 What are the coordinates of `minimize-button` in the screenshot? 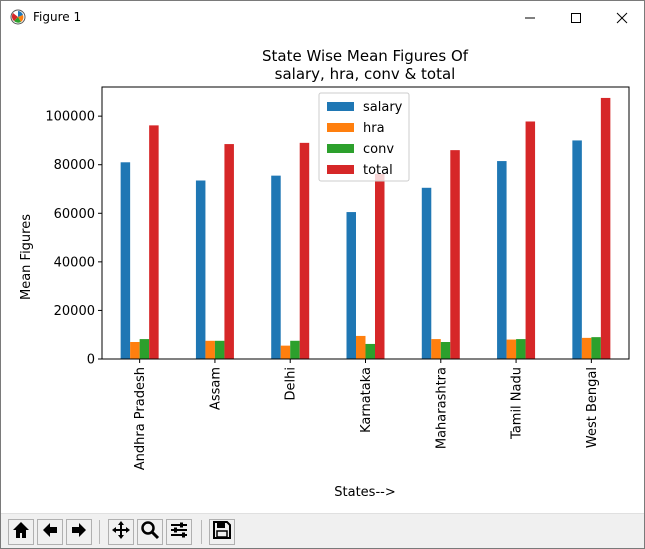 It's located at (530, 18).